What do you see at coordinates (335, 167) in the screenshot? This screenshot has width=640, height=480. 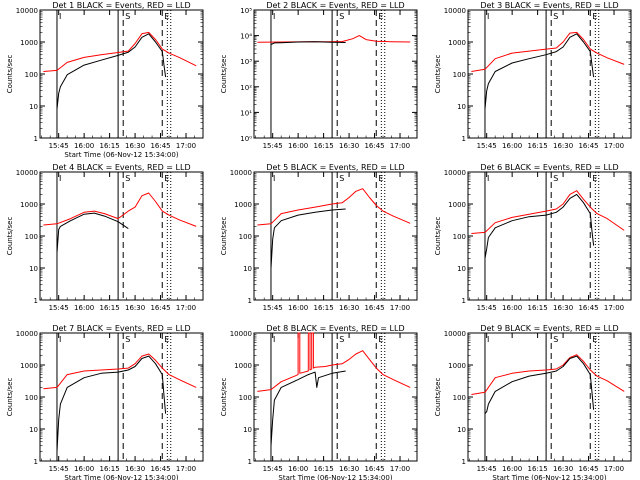 I see `chart-title: Det 5 BLACK = Events, RED = LLD` at bounding box center [335, 167].